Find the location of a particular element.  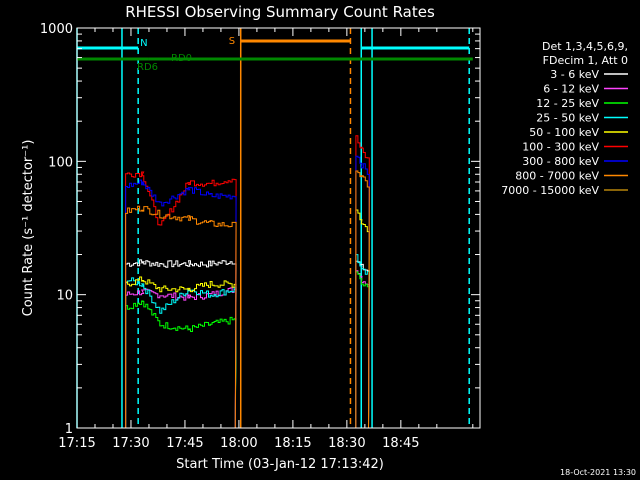

y-tick-label: 100 is located at coordinates (60, 162).